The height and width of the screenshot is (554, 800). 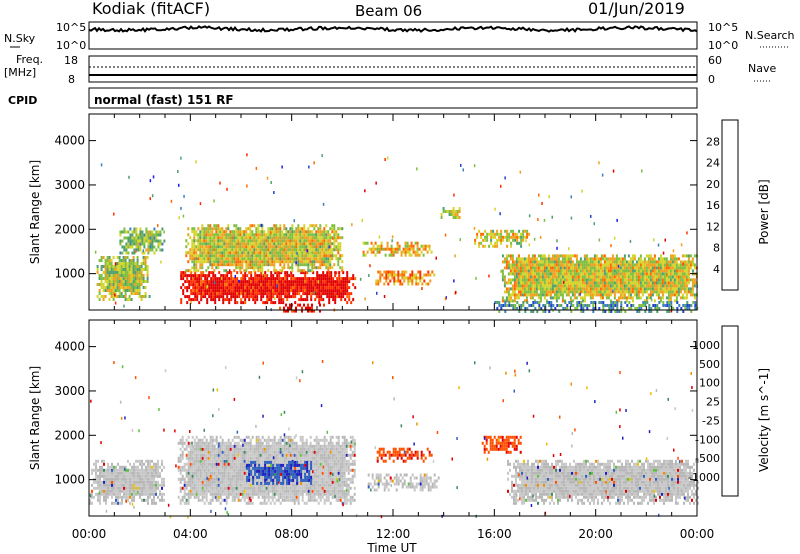 I want to click on freq-label-top: Freq., so click(x=29, y=59).